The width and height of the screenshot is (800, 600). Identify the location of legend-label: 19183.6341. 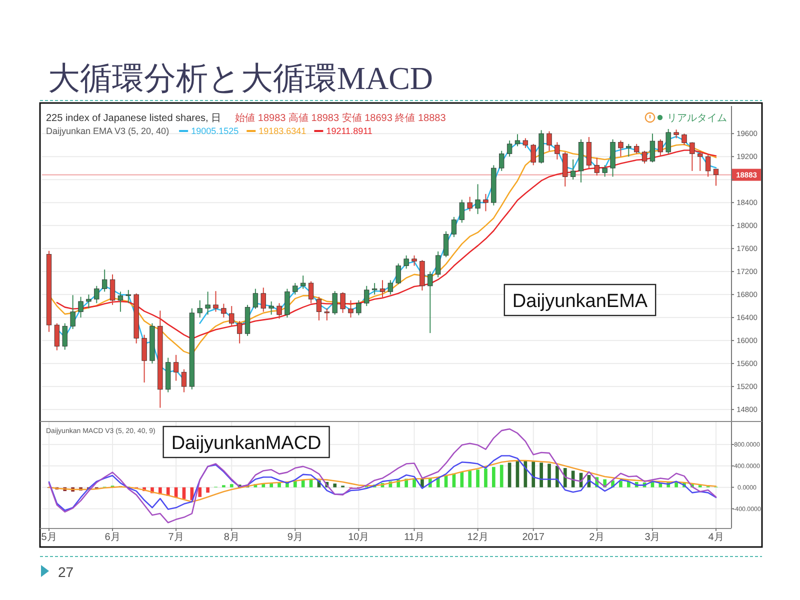
(282, 131).